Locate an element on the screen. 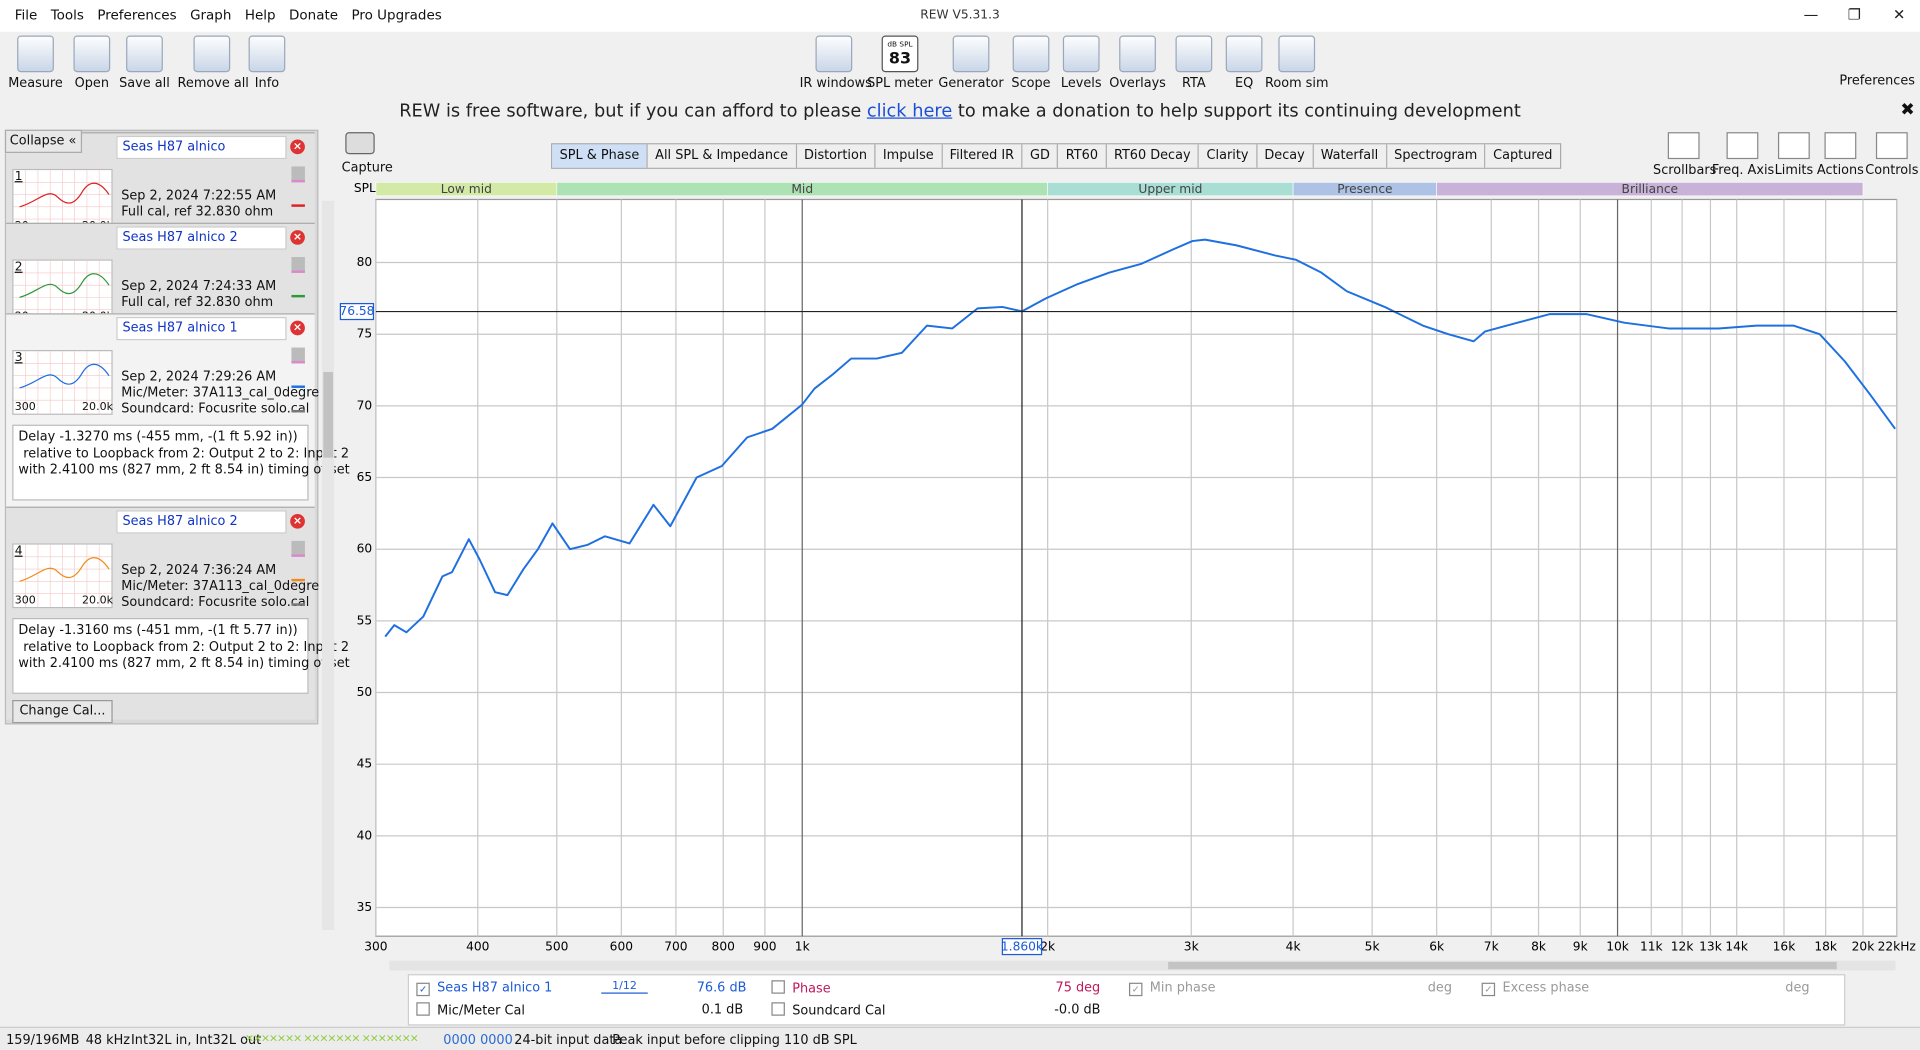 Image resolution: width=1920 pixels, height=1050 pixels. graph-tab: GD is located at coordinates (1040, 156).